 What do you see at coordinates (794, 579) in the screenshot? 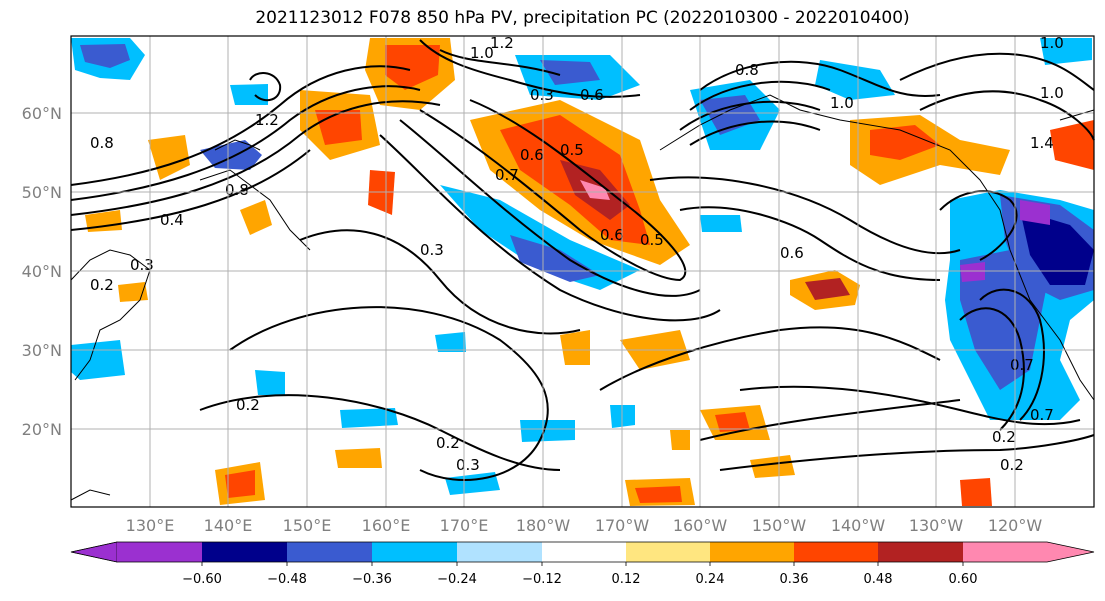
I see `colorbar-tick-label: 0.36` at bounding box center [794, 579].